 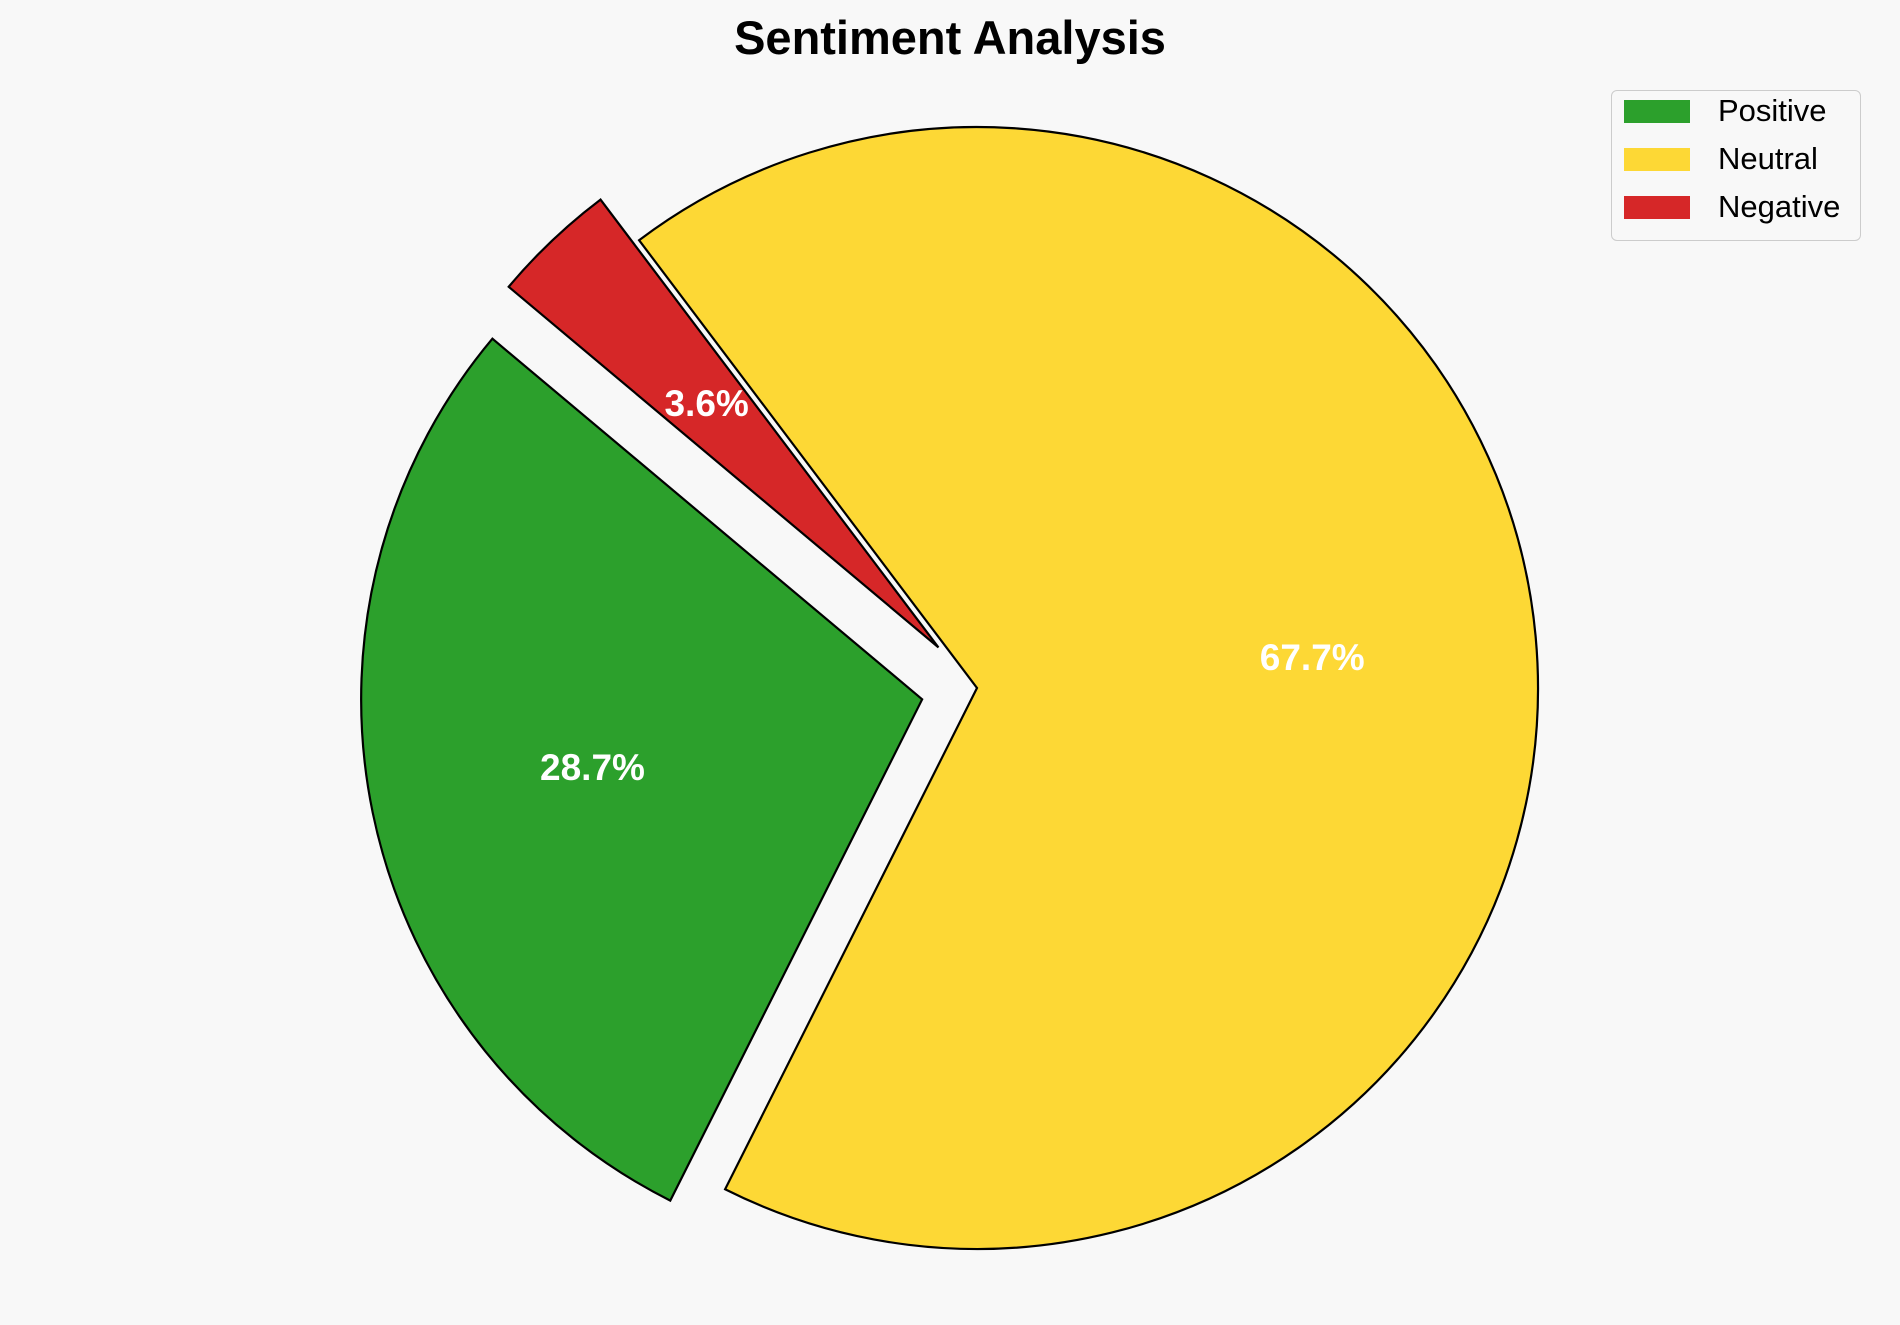 What do you see at coordinates (1779, 206) in the screenshot?
I see `legend-label-negative: Negative` at bounding box center [1779, 206].